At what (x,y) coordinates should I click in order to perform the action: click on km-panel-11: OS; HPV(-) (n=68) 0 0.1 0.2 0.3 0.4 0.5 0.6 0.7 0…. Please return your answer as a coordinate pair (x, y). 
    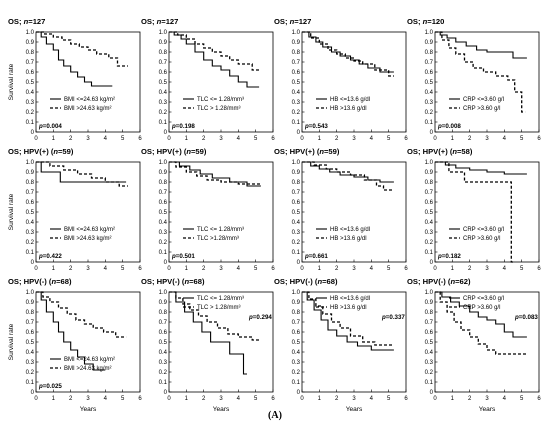
    Looking at the image, I should click on (341, 345).